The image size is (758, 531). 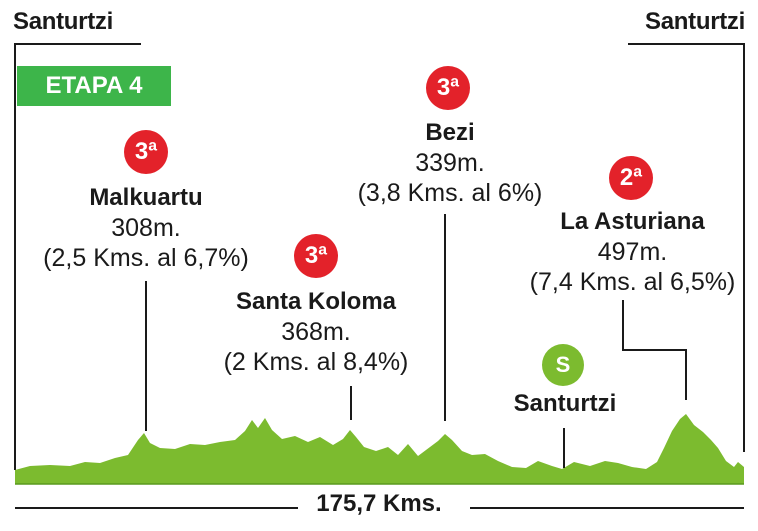 I want to click on category-badge-malkuartu: 3ª, so click(x=146, y=152).